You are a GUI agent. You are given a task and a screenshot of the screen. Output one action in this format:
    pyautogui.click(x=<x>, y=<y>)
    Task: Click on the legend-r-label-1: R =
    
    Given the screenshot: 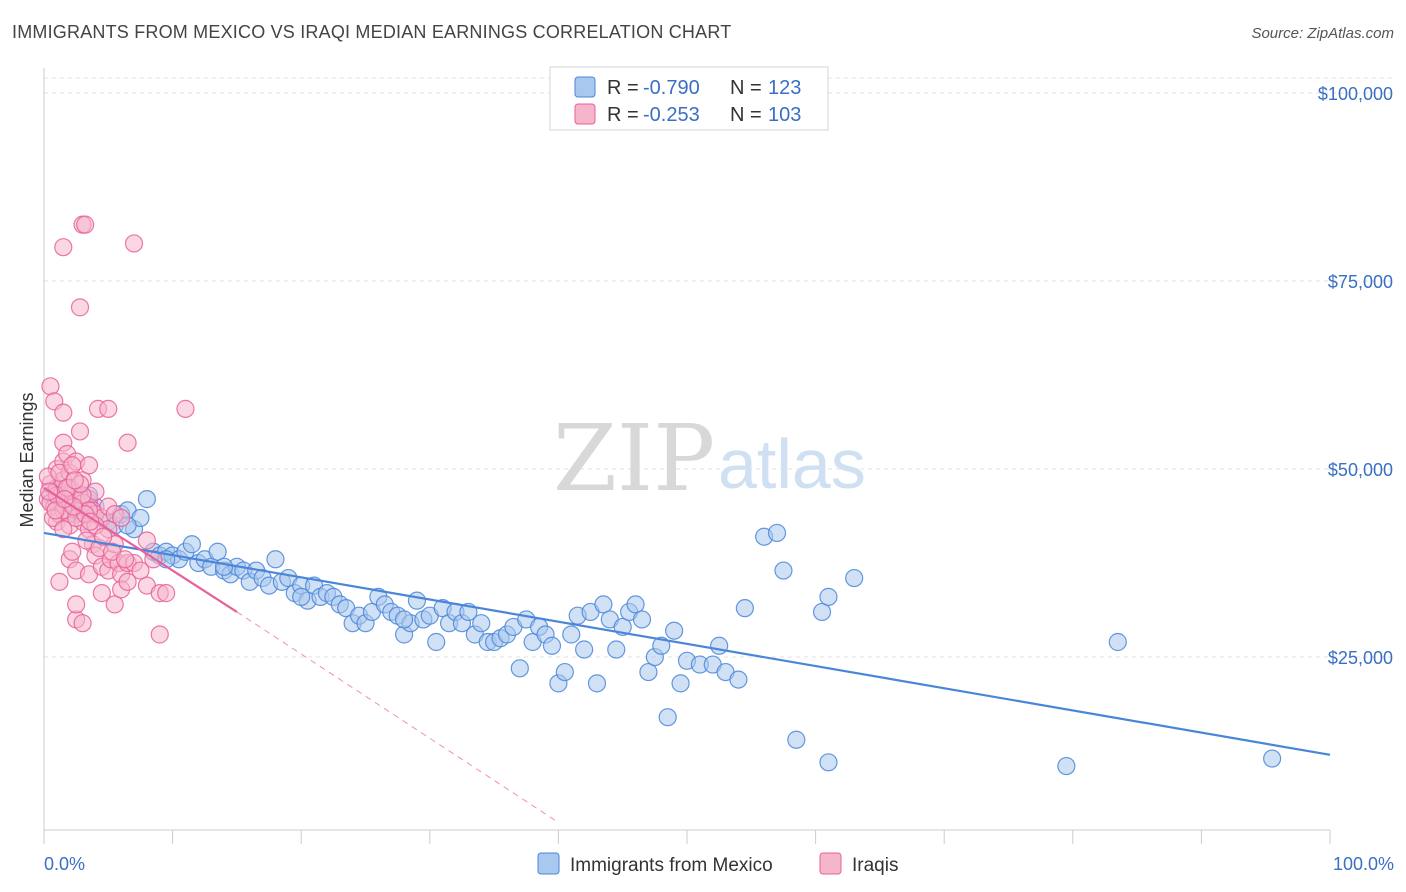 What is the action you would take?
    pyautogui.click(x=623, y=88)
    